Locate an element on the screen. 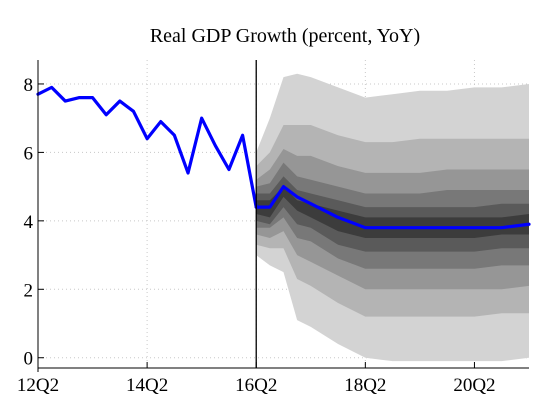  x-tick-label-2: 16Q2 is located at coordinates (256, 385).